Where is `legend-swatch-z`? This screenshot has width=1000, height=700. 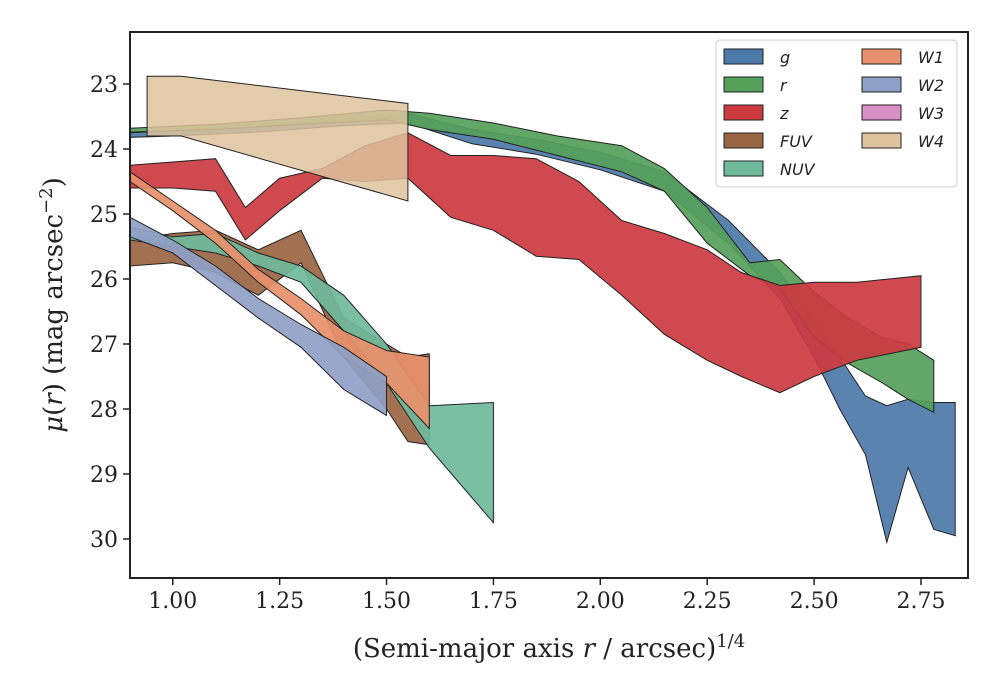 legend-swatch-z is located at coordinates (743, 112).